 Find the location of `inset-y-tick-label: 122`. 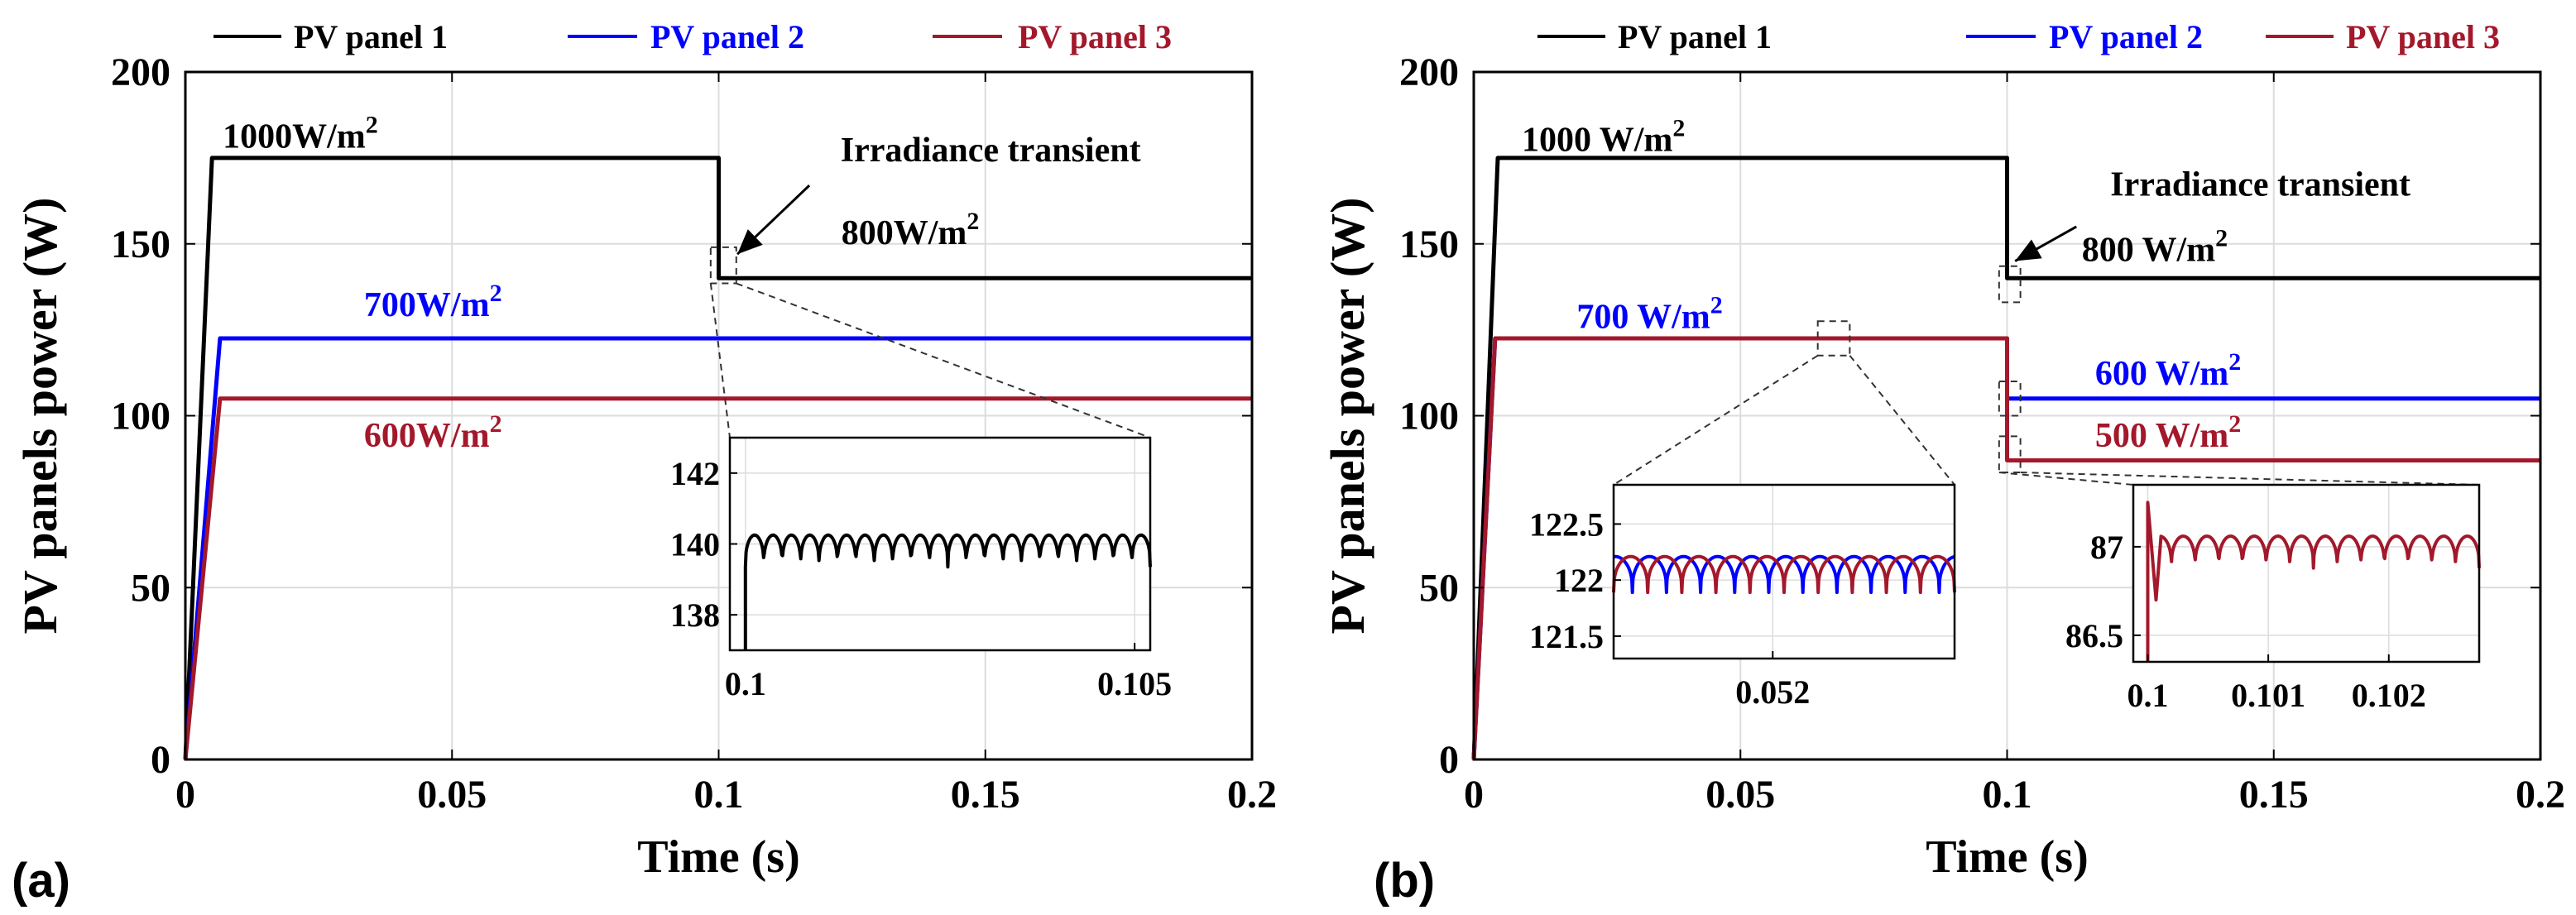

inset-y-tick-label: 122 is located at coordinates (1579, 580).